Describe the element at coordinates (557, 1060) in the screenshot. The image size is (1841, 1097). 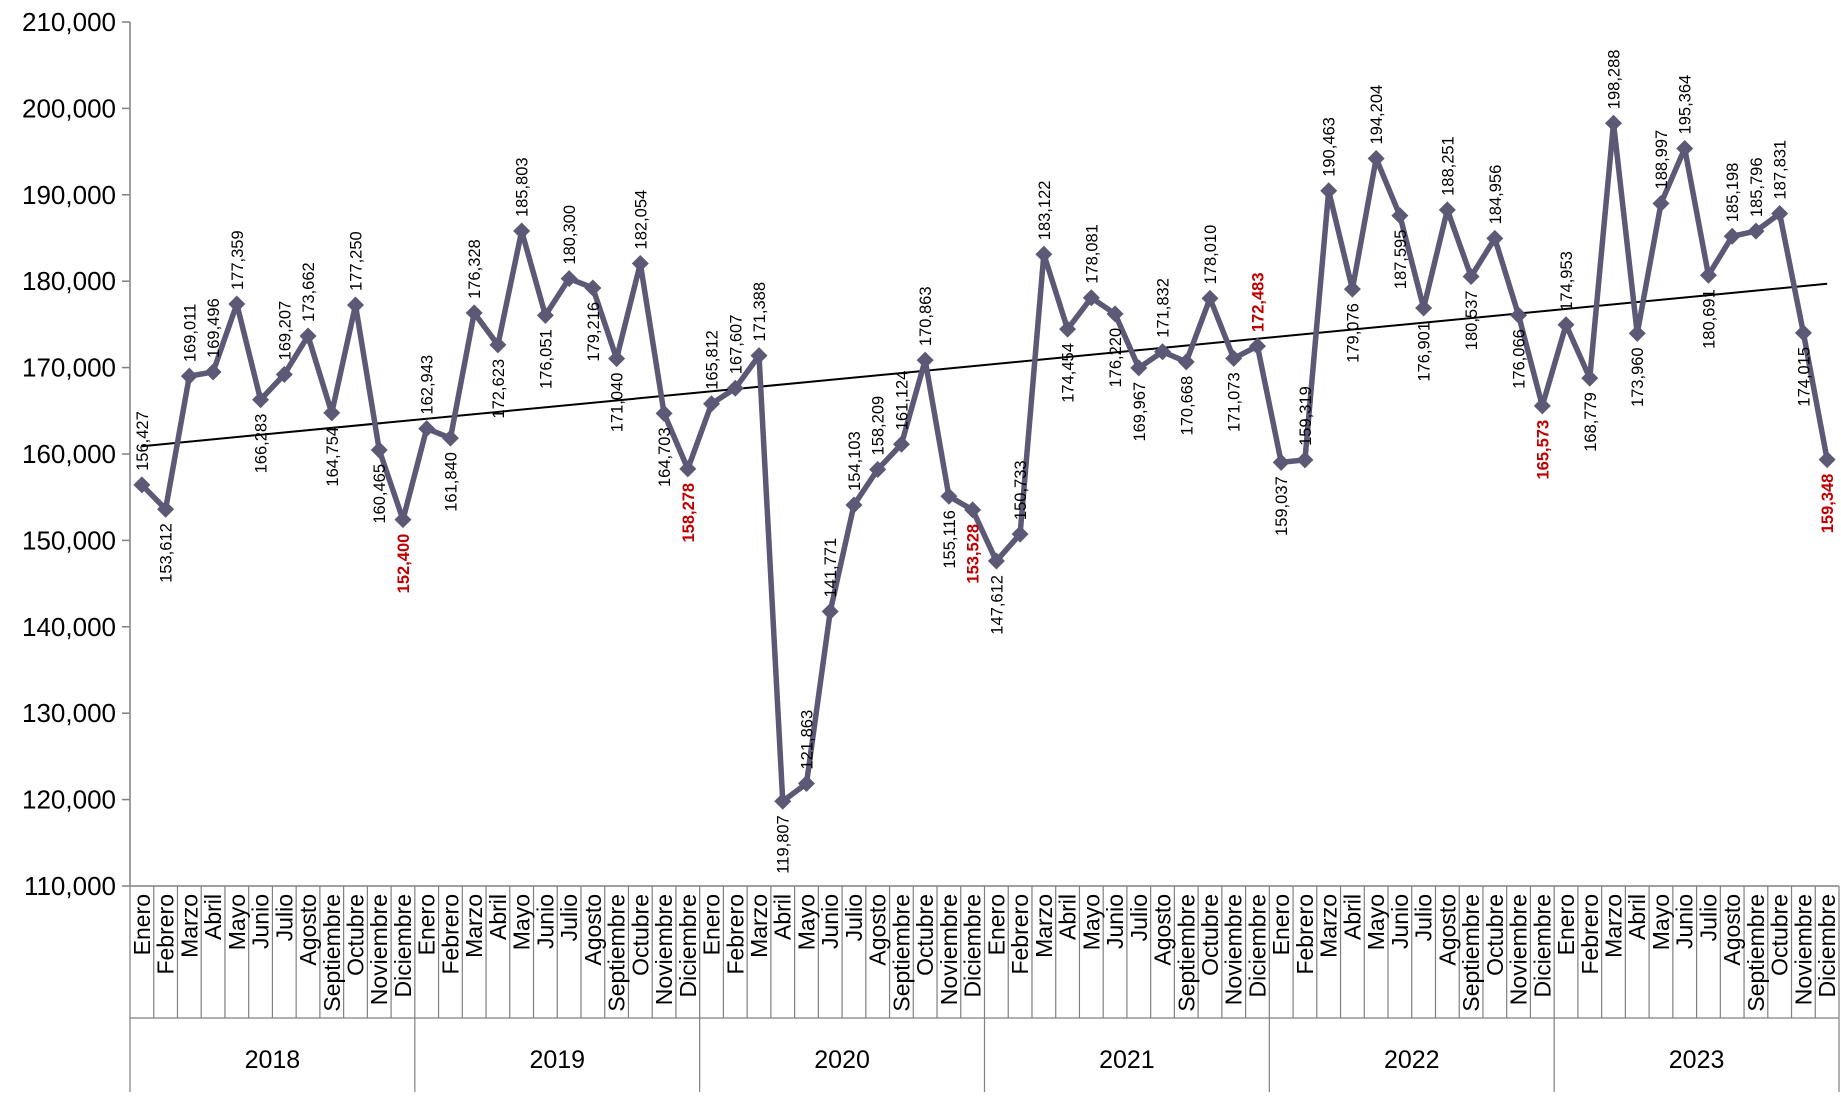
I see `x-year-label: 2019` at that location.